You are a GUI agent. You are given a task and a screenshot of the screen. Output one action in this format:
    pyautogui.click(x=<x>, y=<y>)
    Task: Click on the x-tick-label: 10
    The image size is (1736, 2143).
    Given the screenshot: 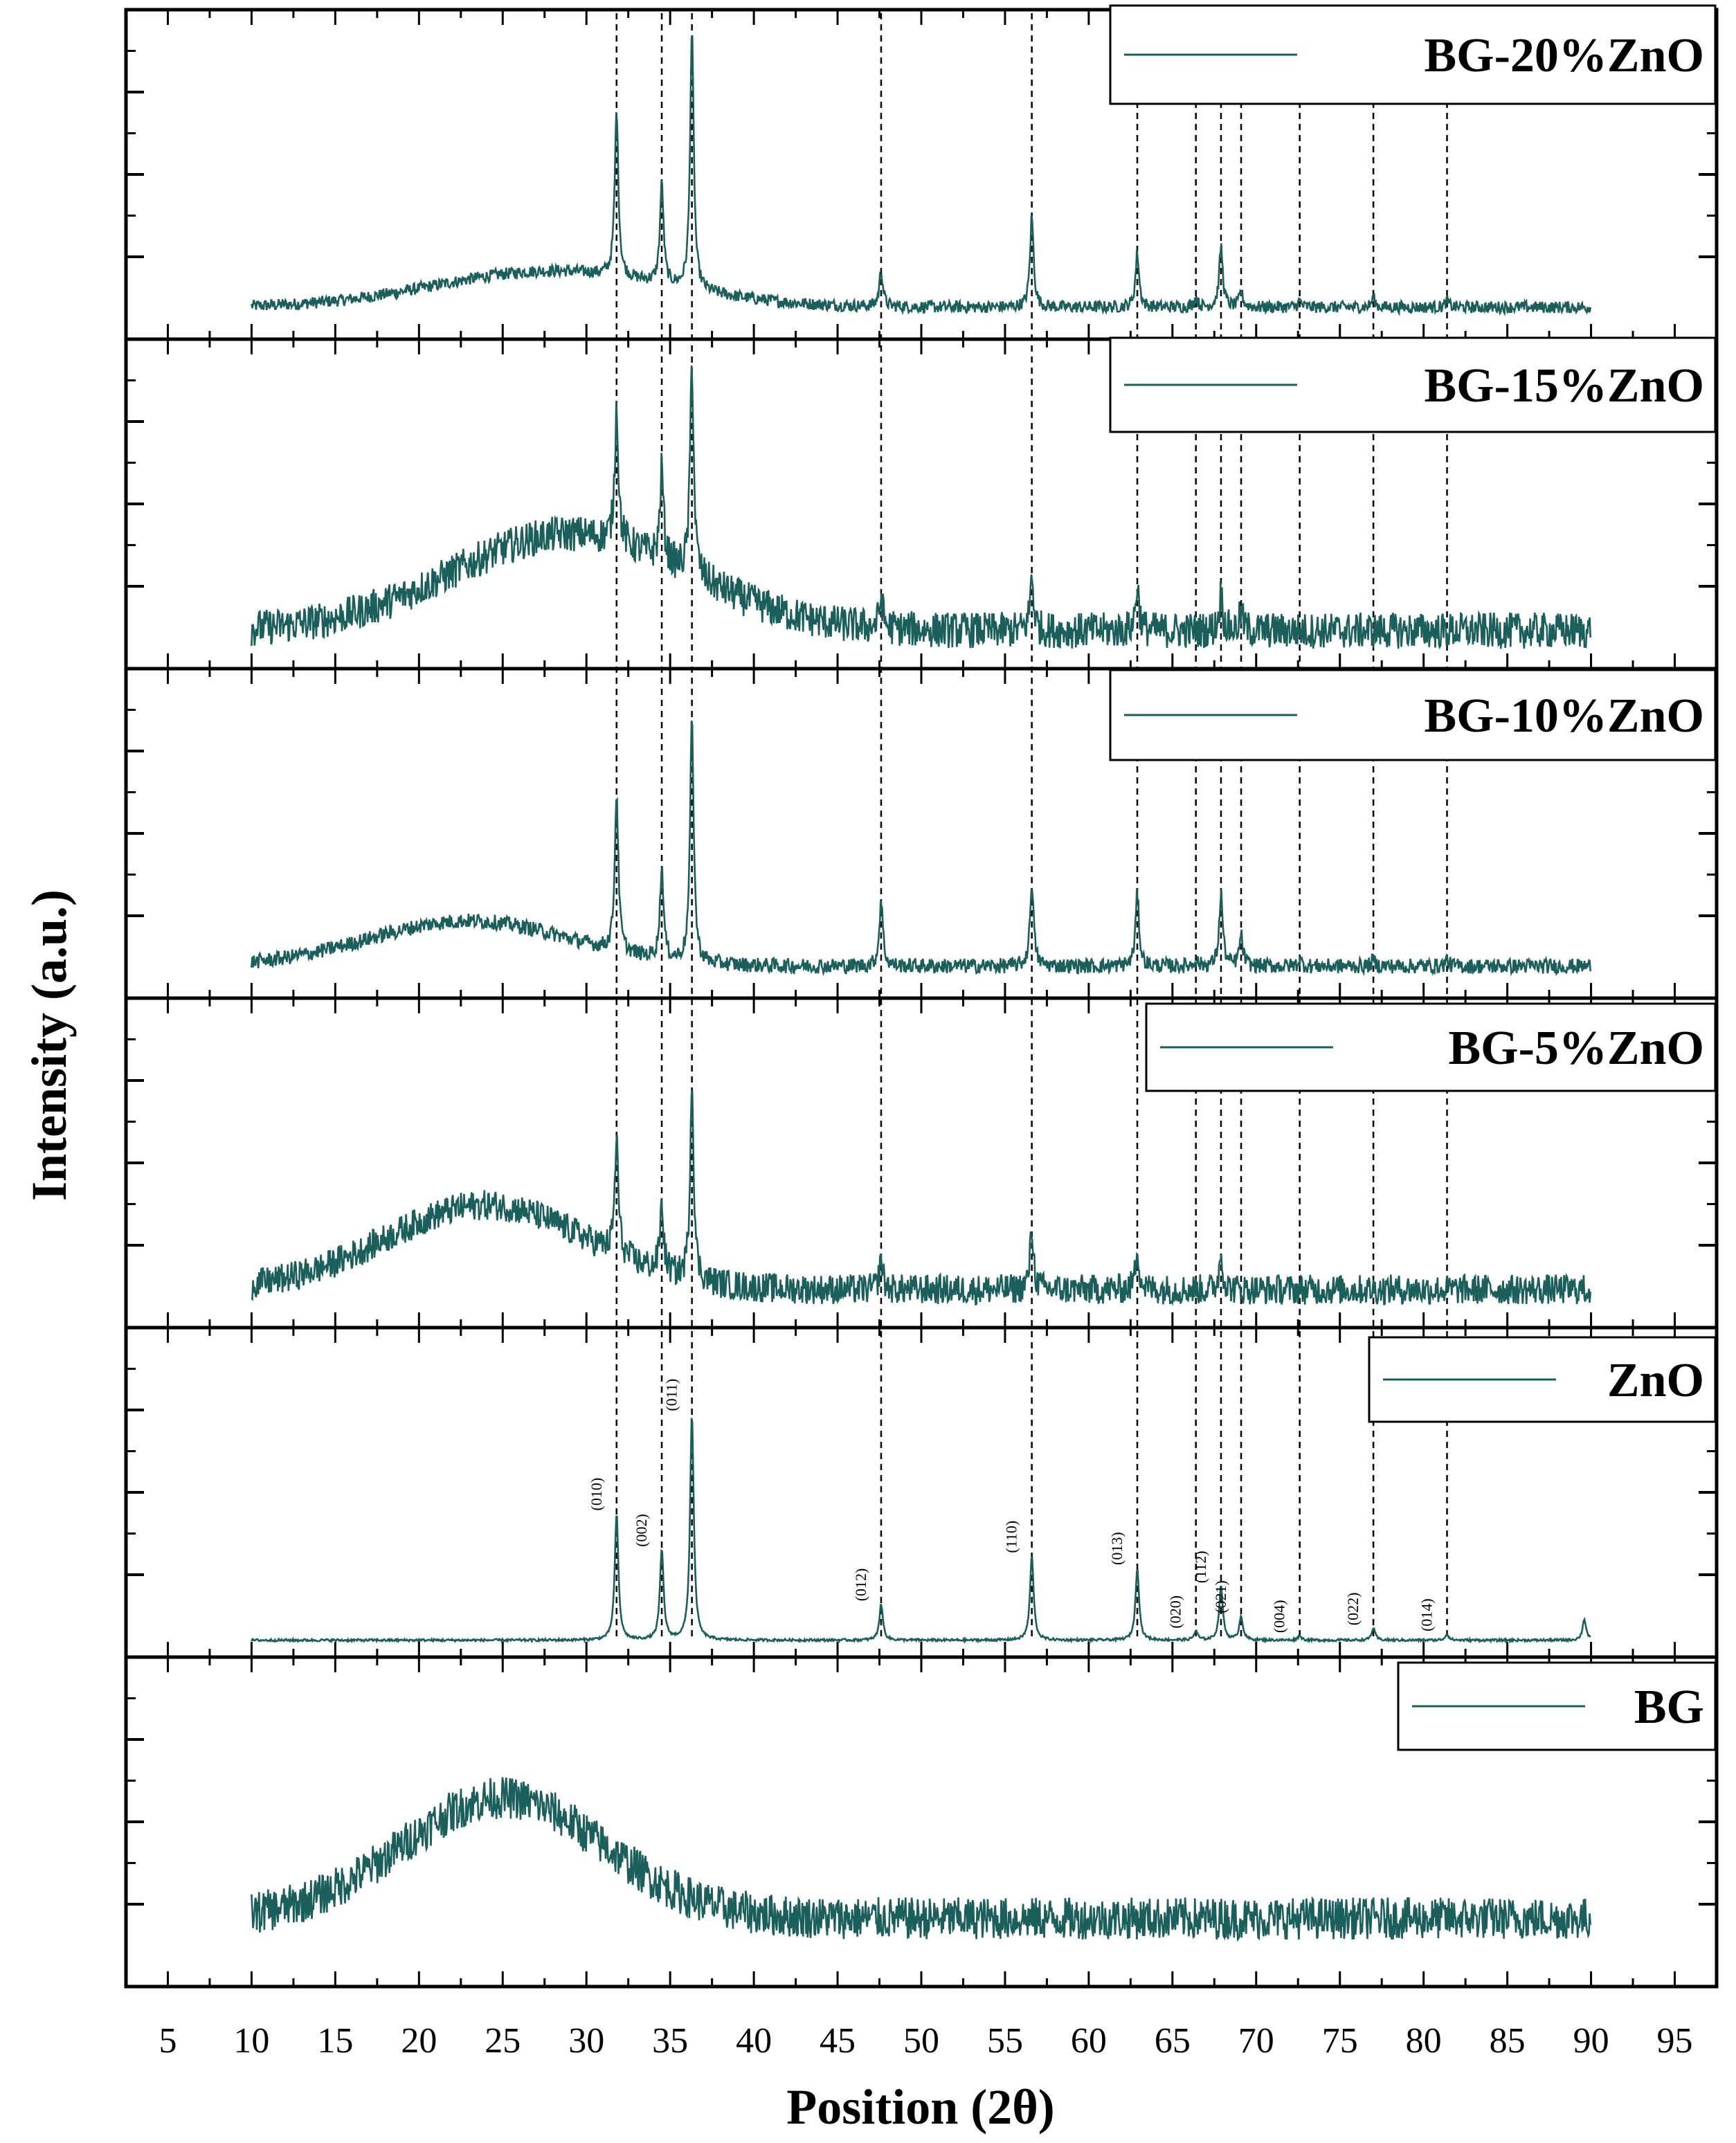 What is the action you would take?
    pyautogui.click(x=251, y=2041)
    